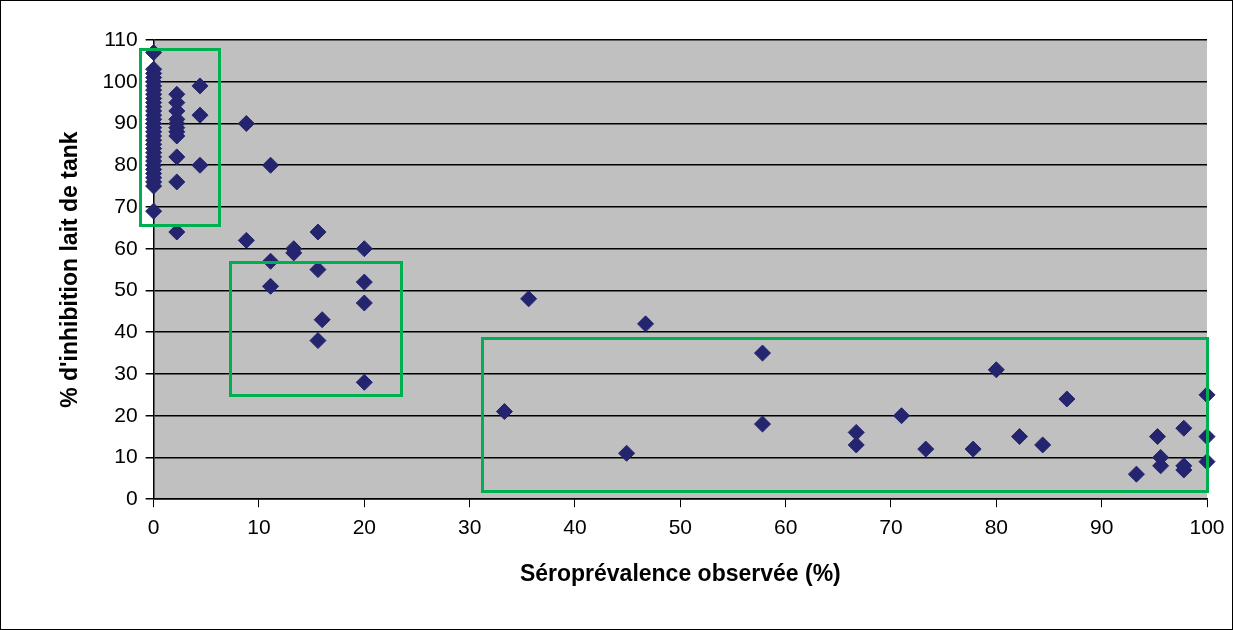 The height and width of the screenshot is (630, 1233). I want to click on x-tick-label: 100, so click(1207, 526).